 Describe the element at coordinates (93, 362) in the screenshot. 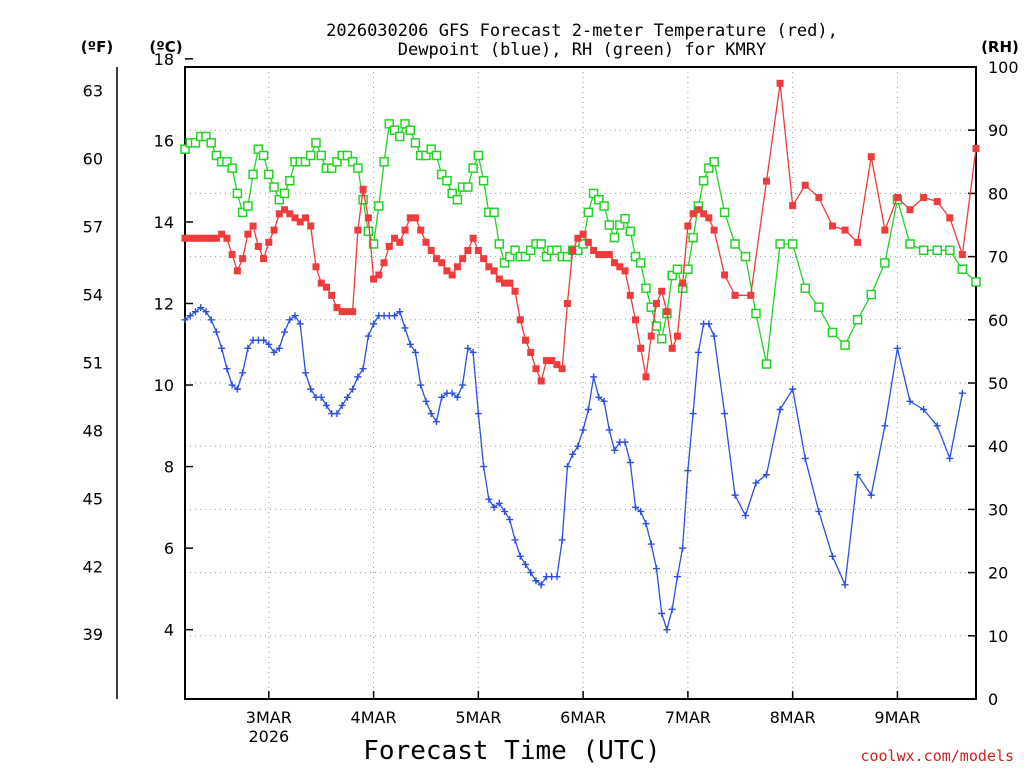

I see `fahrenheit-tick-label: 51` at that location.